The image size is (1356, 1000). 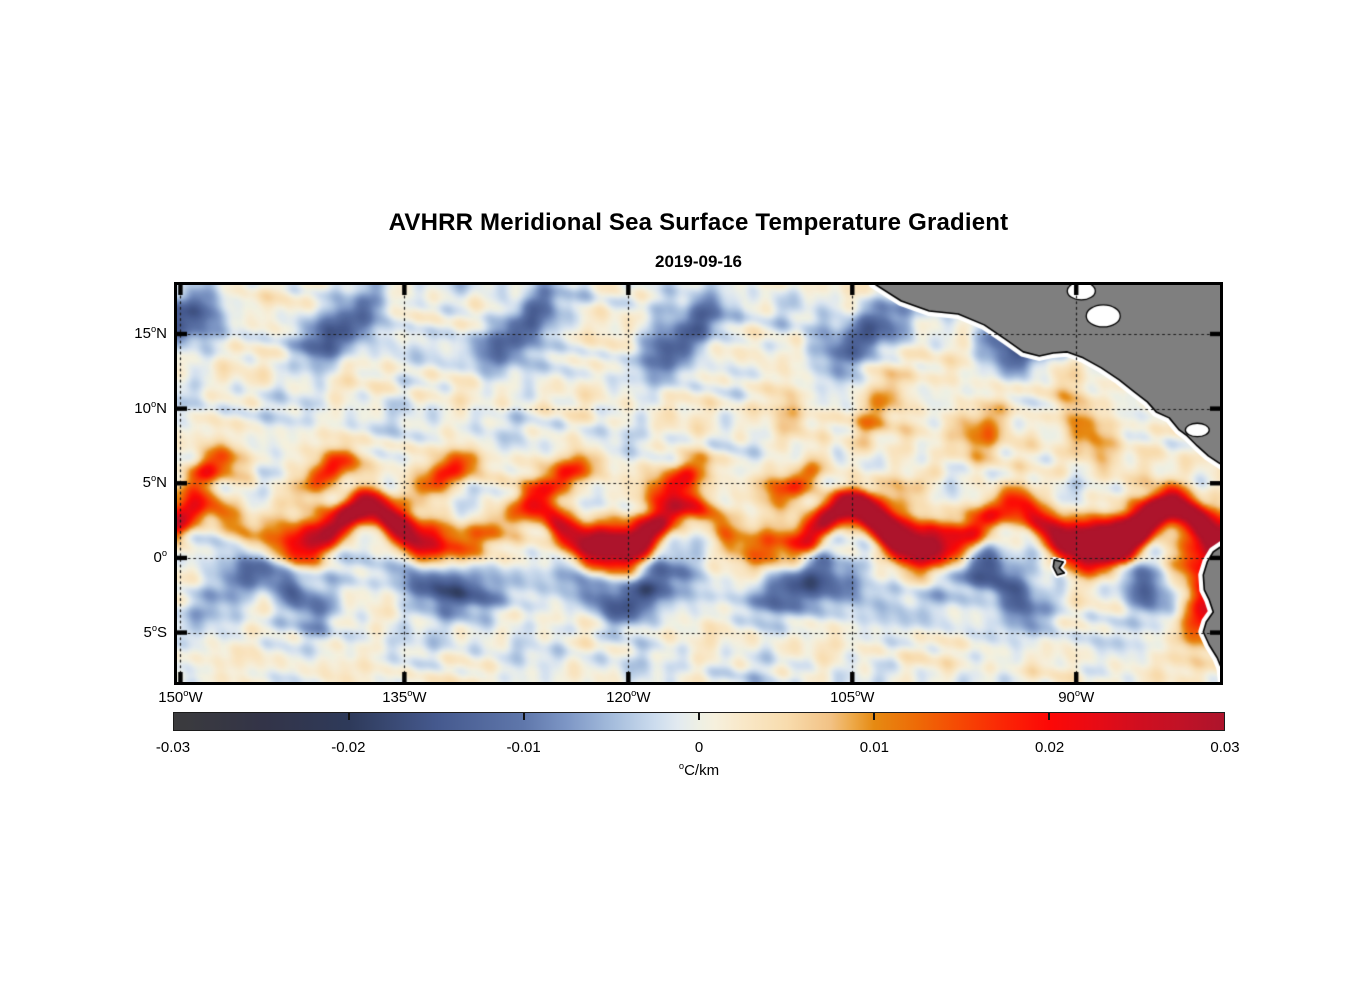 I want to click on colorbar-tick-label: -0.03, so click(x=173, y=747).